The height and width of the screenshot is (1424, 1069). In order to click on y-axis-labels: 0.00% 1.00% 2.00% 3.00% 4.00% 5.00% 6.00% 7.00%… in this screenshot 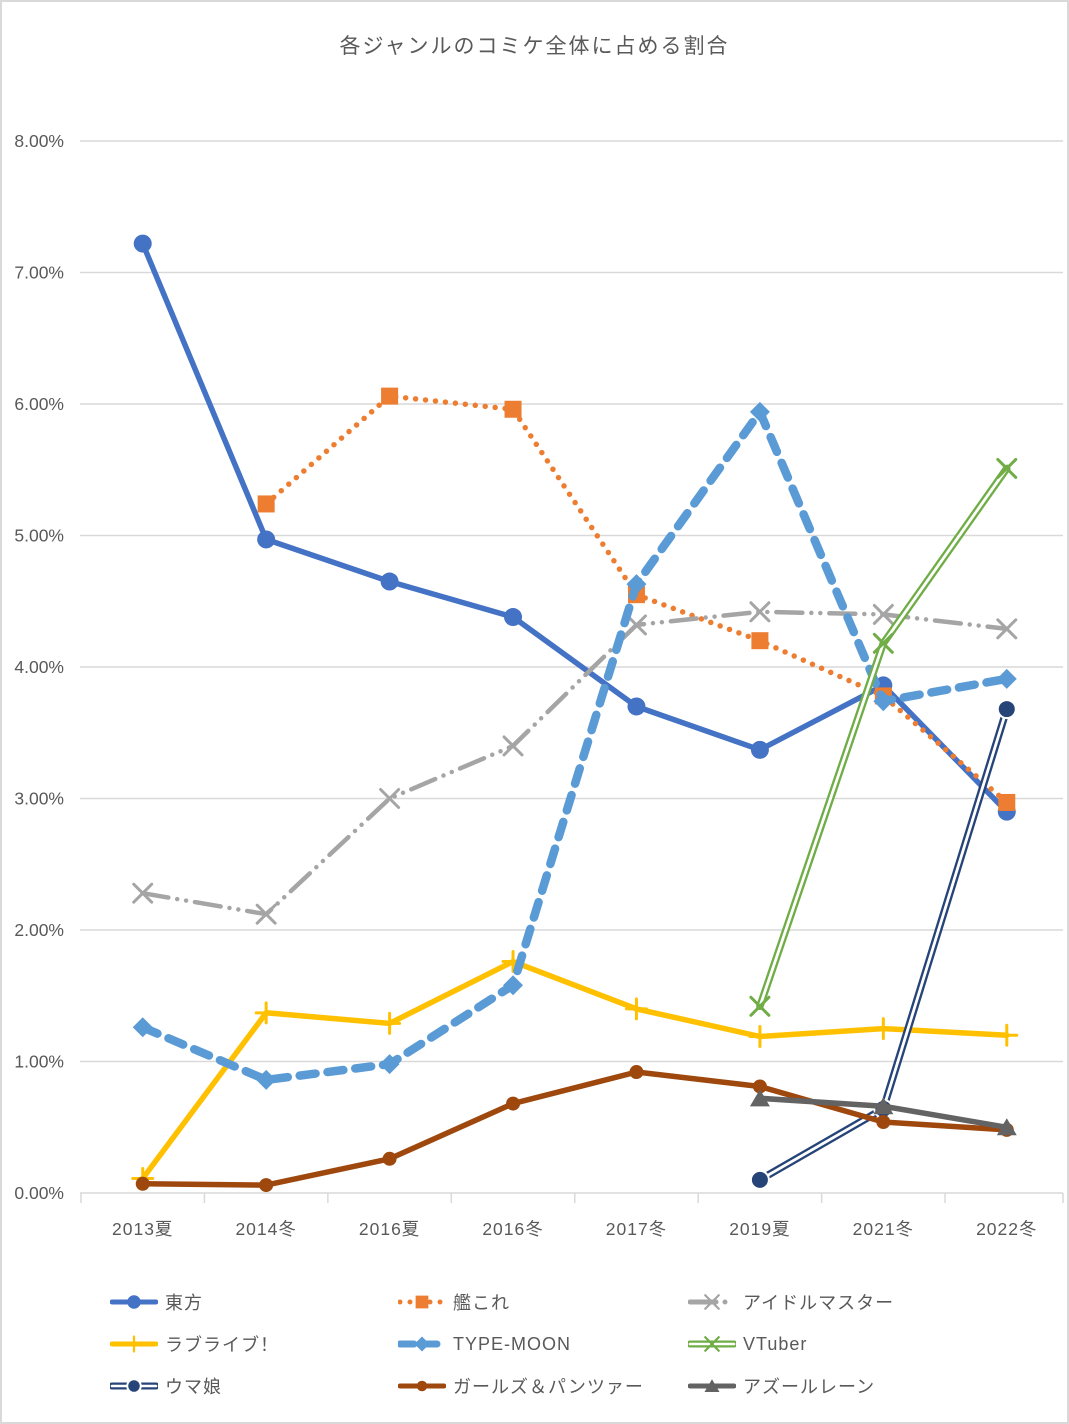, I will do `click(39, 667)`.